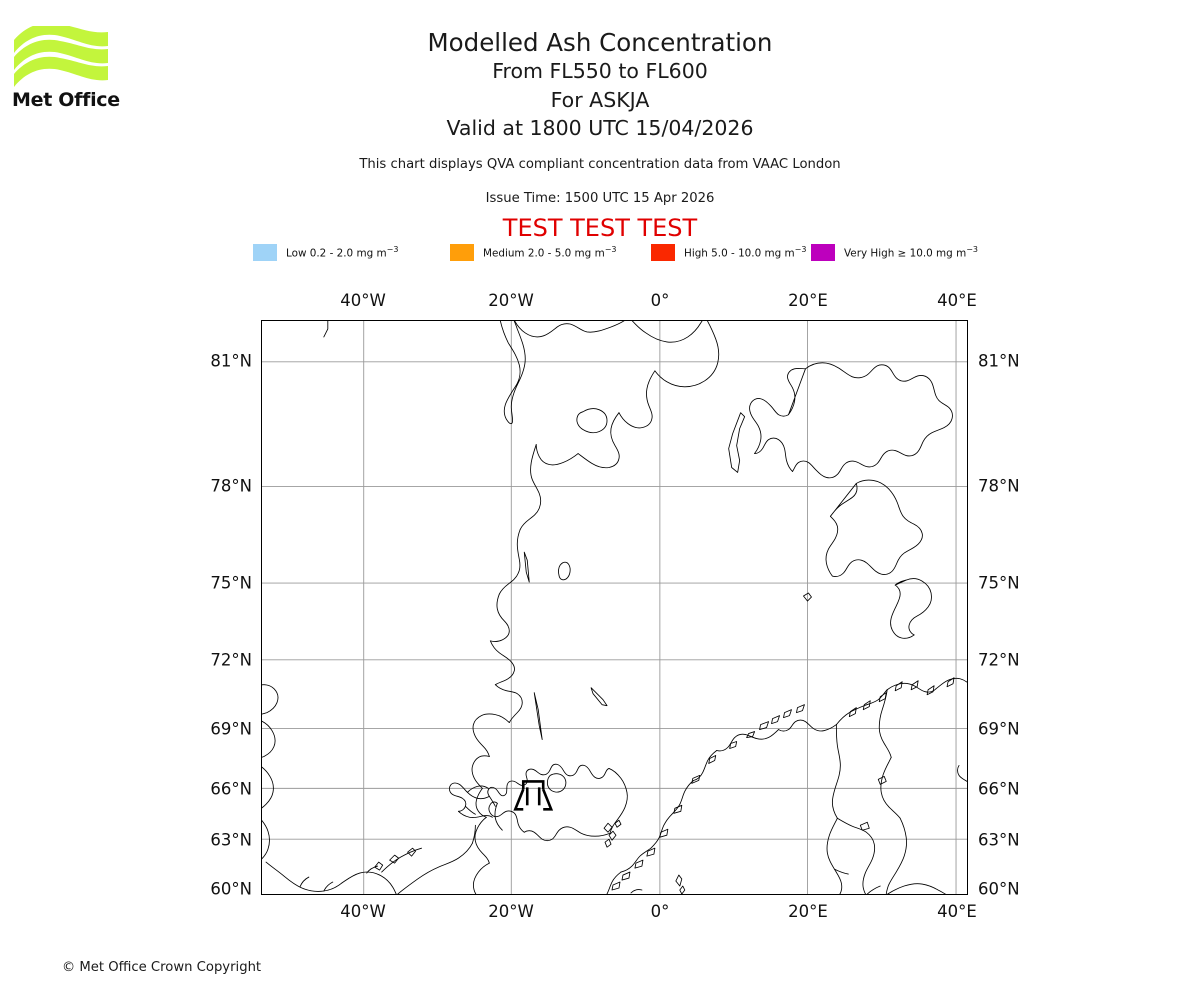 Image resolution: width=1200 pixels, height=1000 pixels. I want to click on lat-tick-left-7: 60°N, so click(231, 889).